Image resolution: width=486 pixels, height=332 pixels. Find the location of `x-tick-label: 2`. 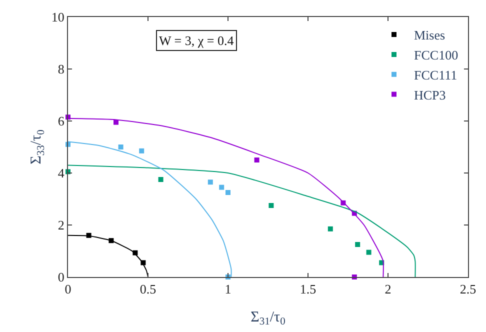

x-tick-label: 2 is located at coordinates (388, 289).